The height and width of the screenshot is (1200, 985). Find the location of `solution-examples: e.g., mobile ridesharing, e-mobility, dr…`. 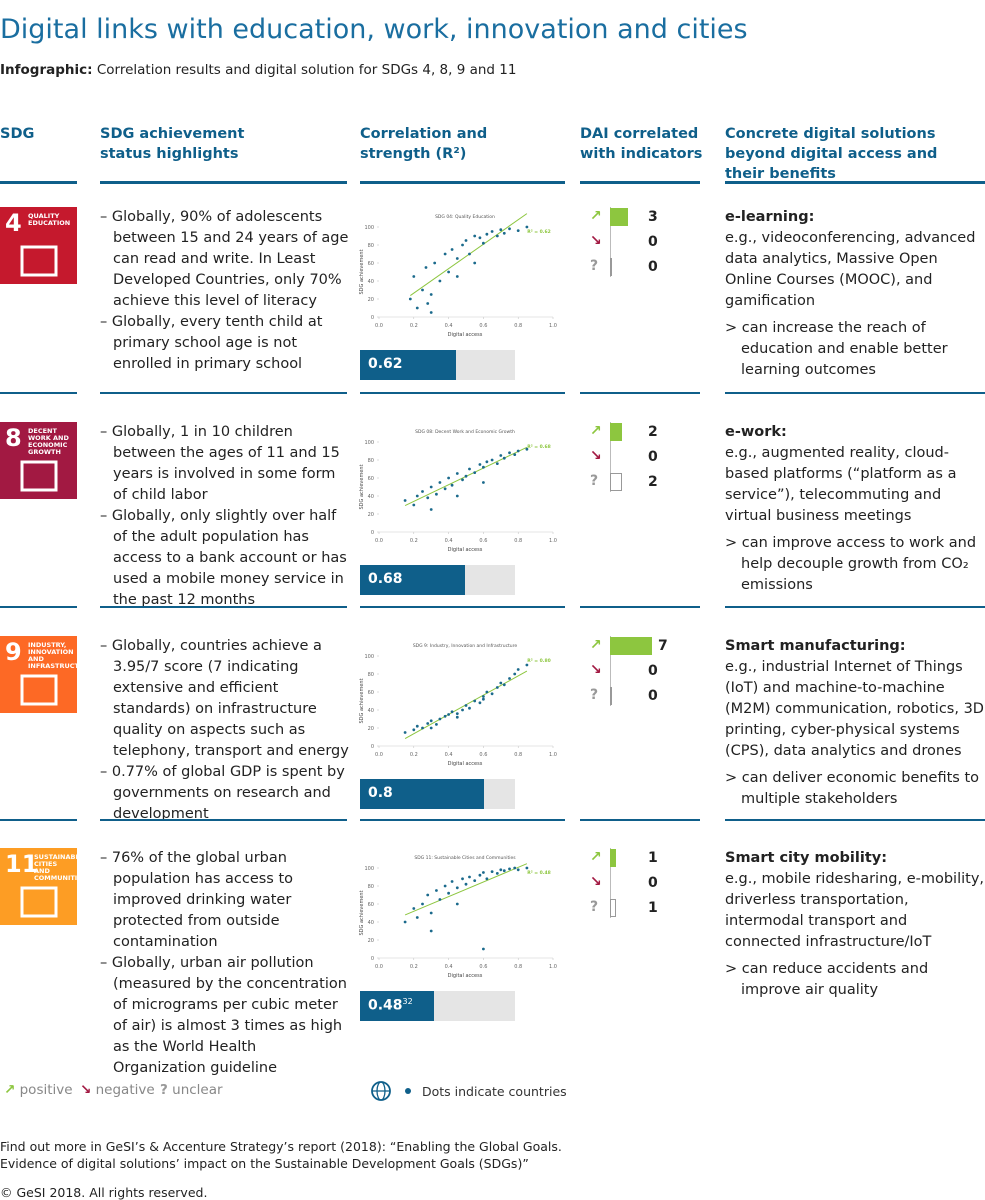

solution-examples: e.g., mobile ridesharing, e-mobility, dr… is located at coordinates (855, 910).